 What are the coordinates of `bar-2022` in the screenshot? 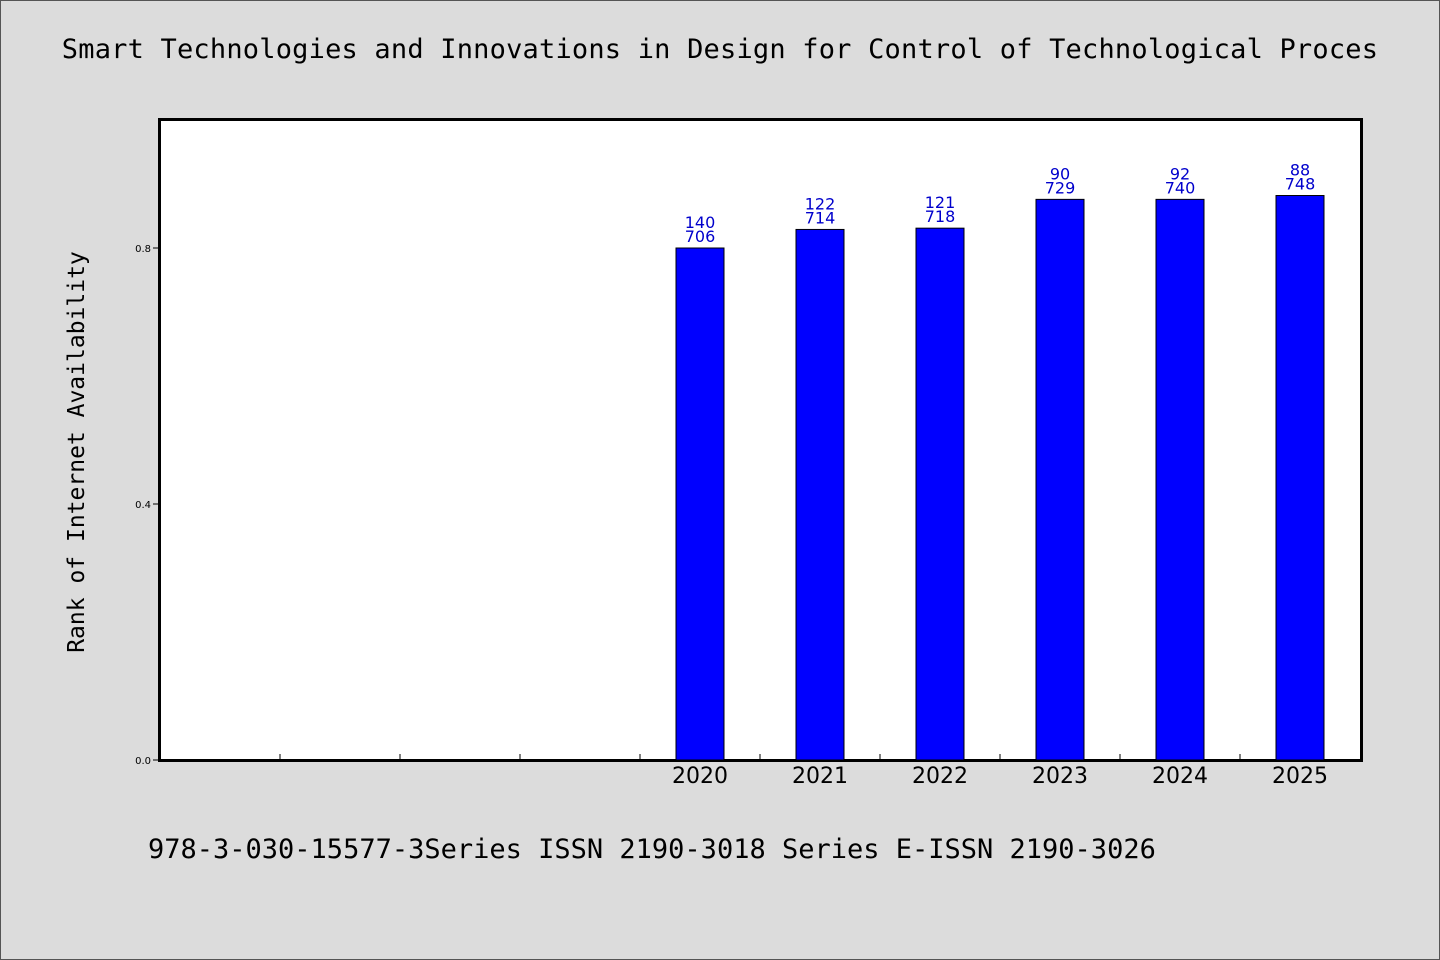 It's located at (940, 494).